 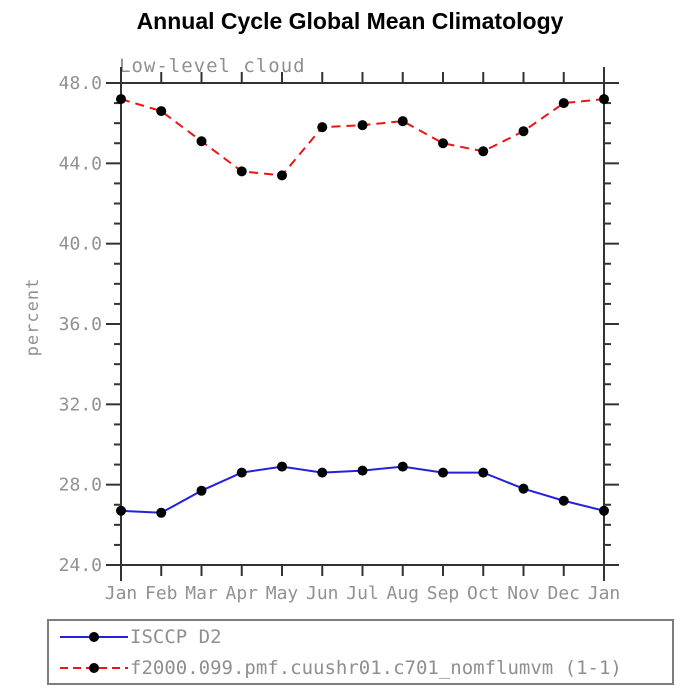 I want to click on y-tick-label: 32.0, so click(x=80, y=404).